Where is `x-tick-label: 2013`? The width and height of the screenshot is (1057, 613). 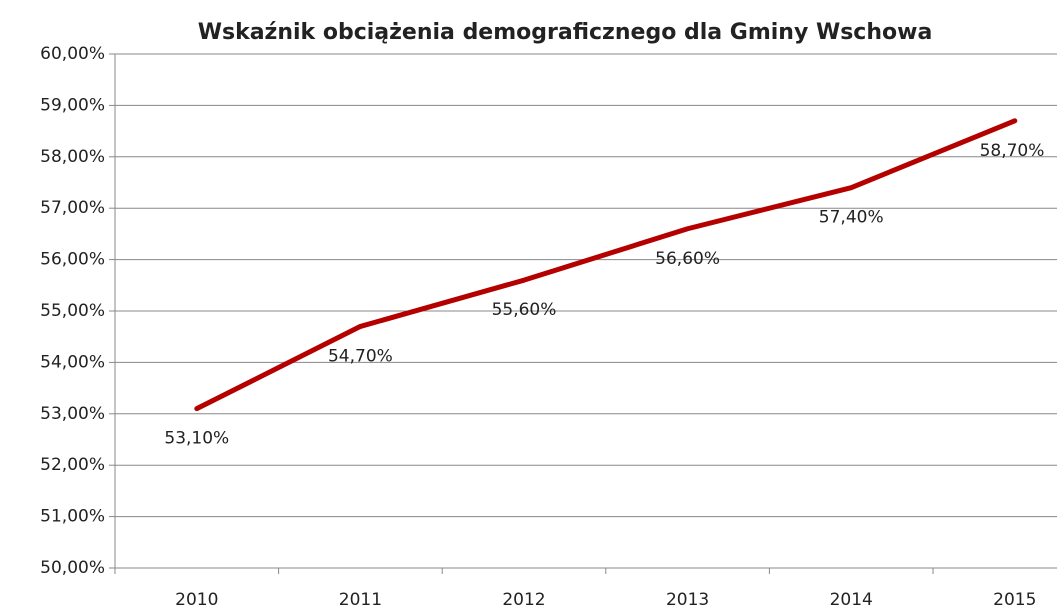 x-tick-label: 2013 is located at coordinates (687, 600).